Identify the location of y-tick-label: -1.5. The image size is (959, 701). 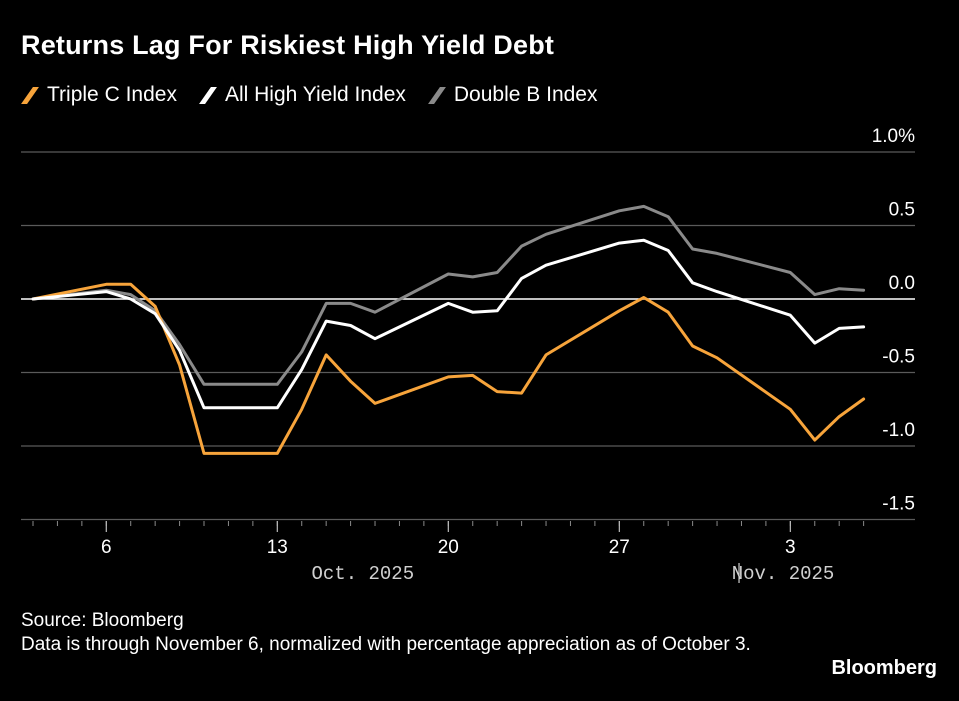
(898, 504).